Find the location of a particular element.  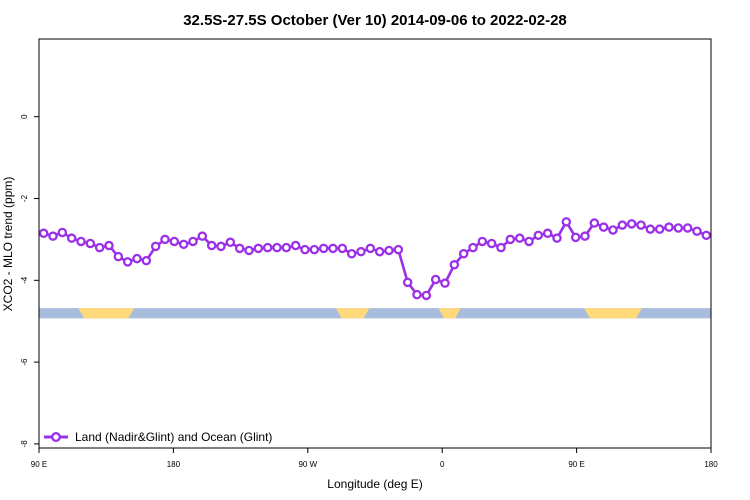

y-tick-label: -2 is located at coordinates (24, 198).